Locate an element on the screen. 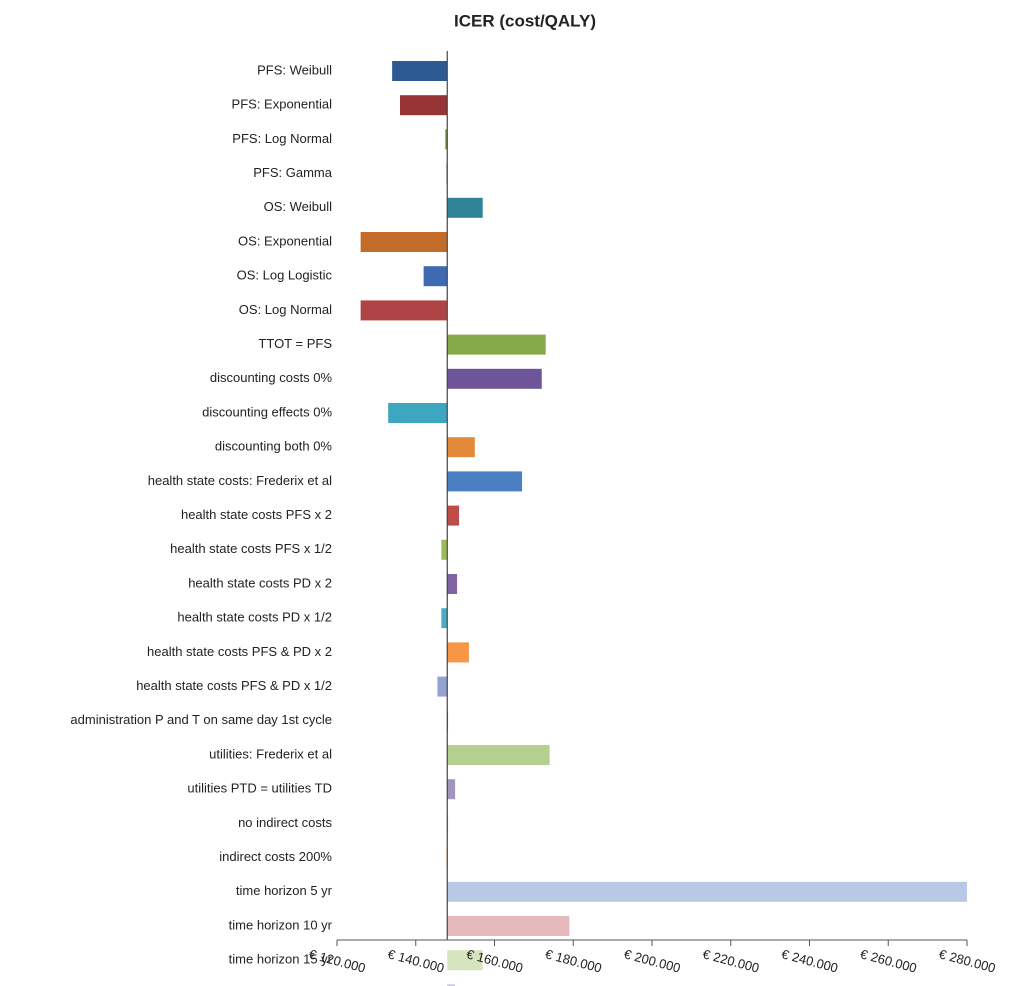 Image resolution: width=1032 pixels, height=986 pixels. category-label: health state costs PFS & PD x 2 is located at coordinates (239, 651).